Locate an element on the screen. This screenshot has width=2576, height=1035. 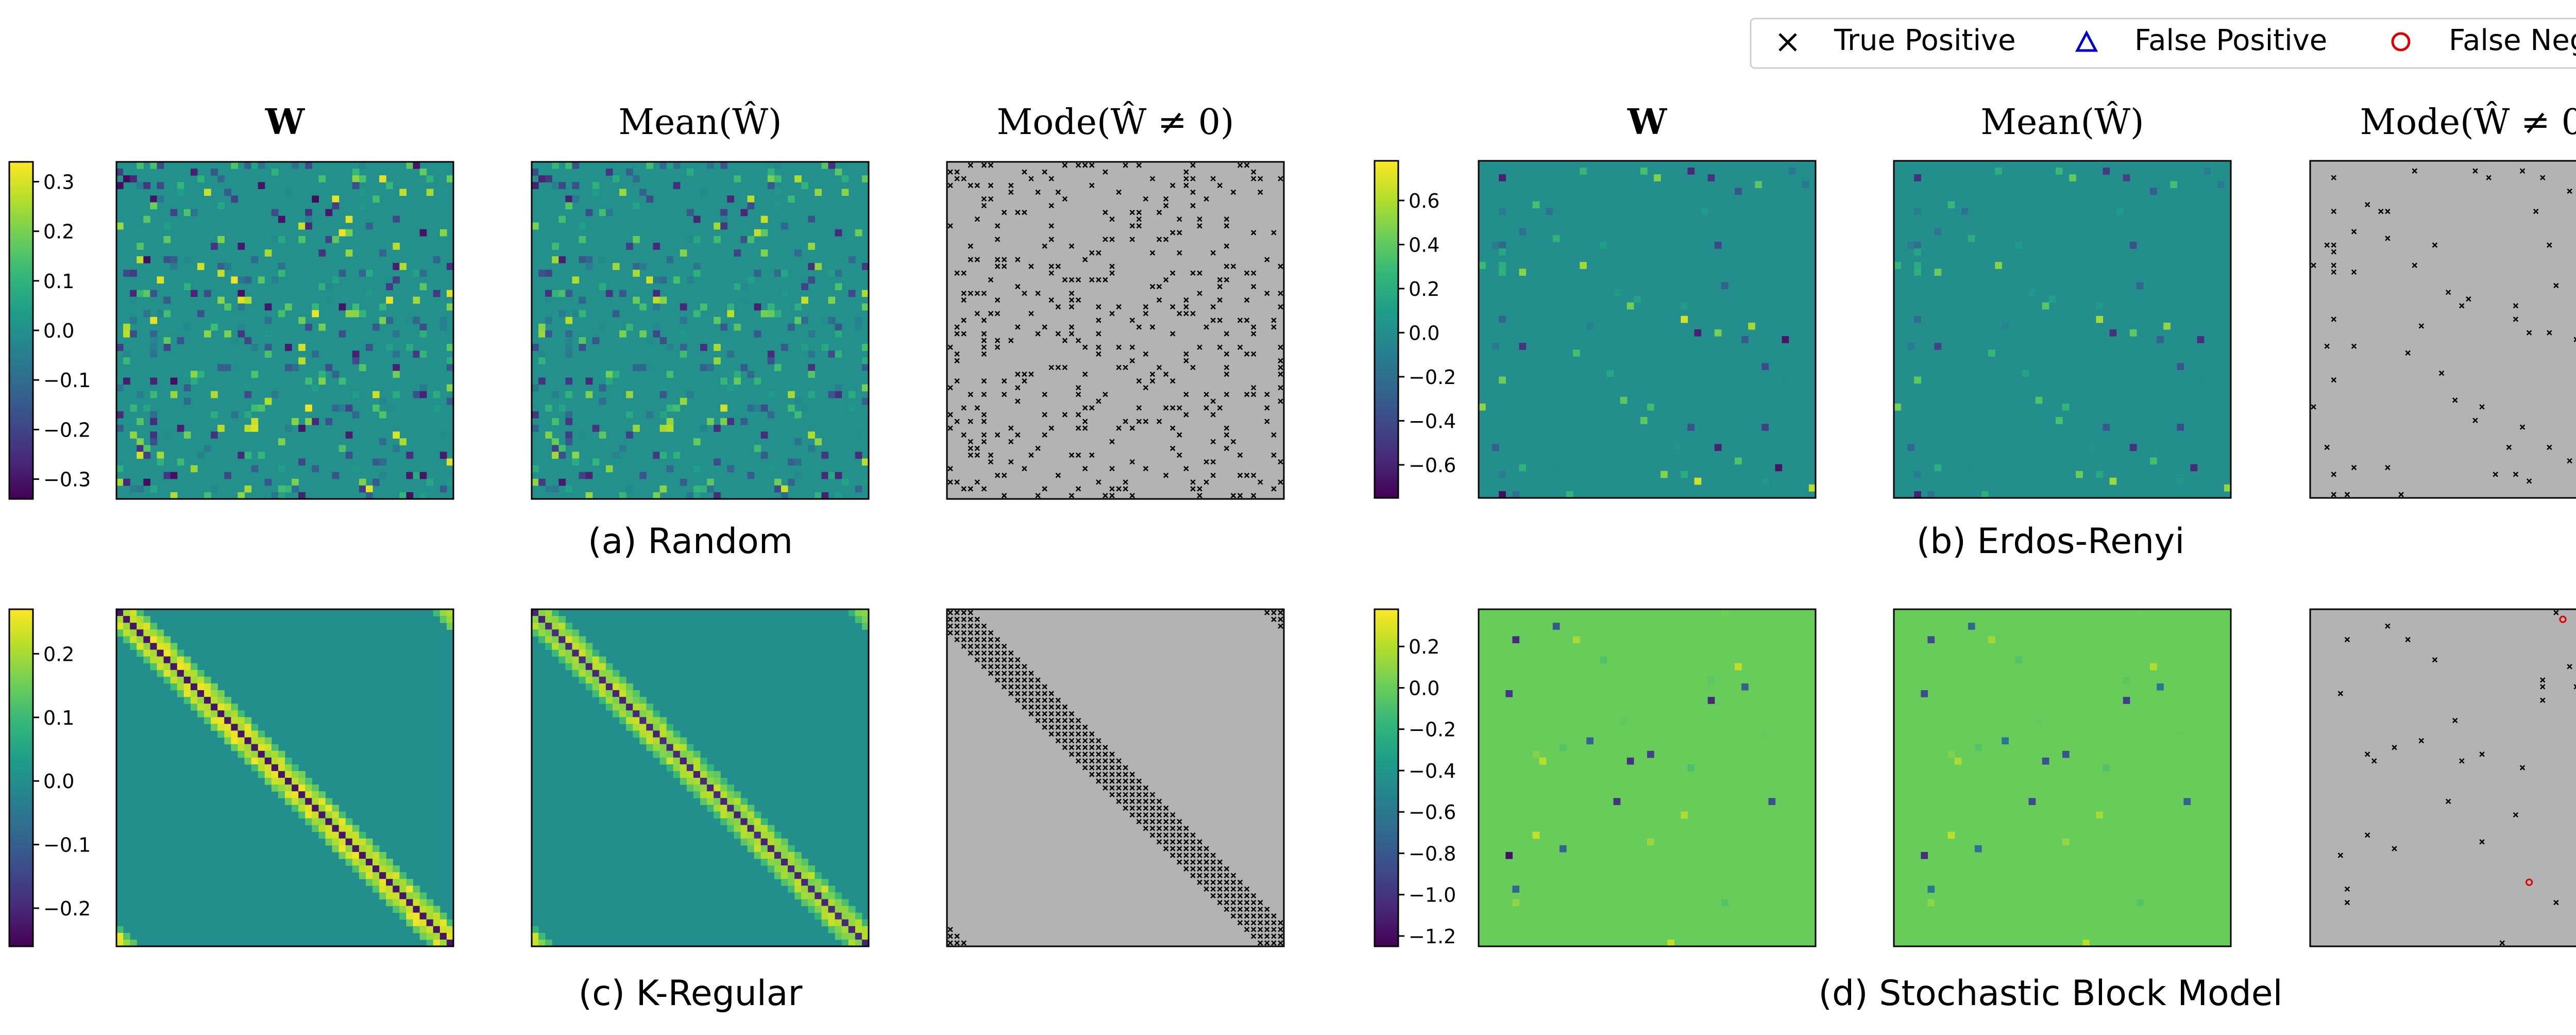
colorbar-tick-label: −0.2 is located at coordinates (1432, 377).